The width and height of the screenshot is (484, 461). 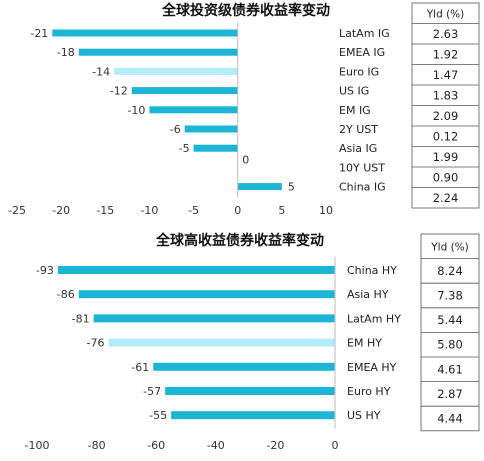 I want to click on ig-value-label: 5, so click(x=291, y=187).